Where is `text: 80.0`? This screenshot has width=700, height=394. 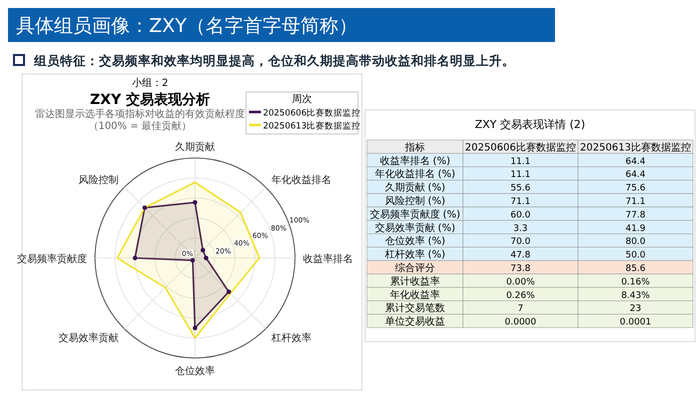
text: 80.0 is located at coordinates (635, 242).